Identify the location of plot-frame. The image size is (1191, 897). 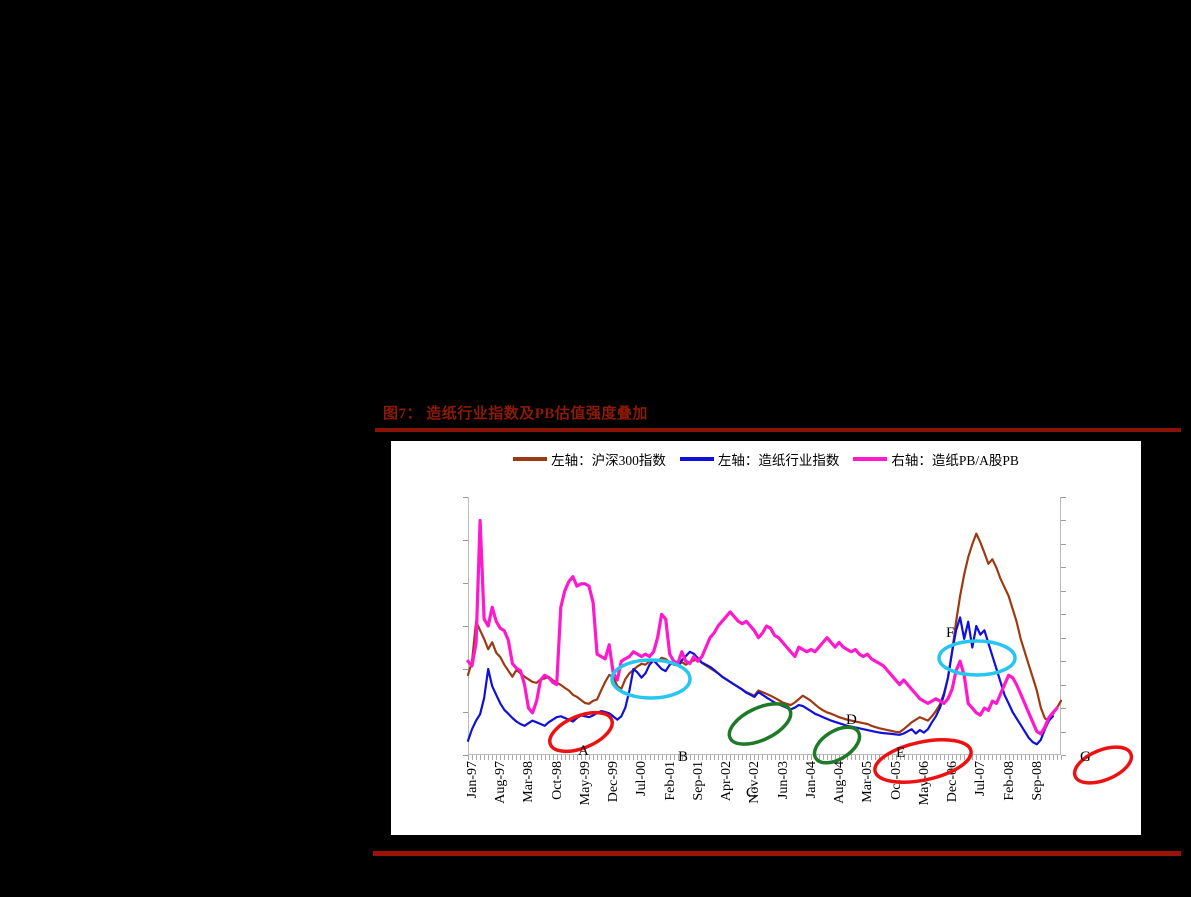
(764, 626).